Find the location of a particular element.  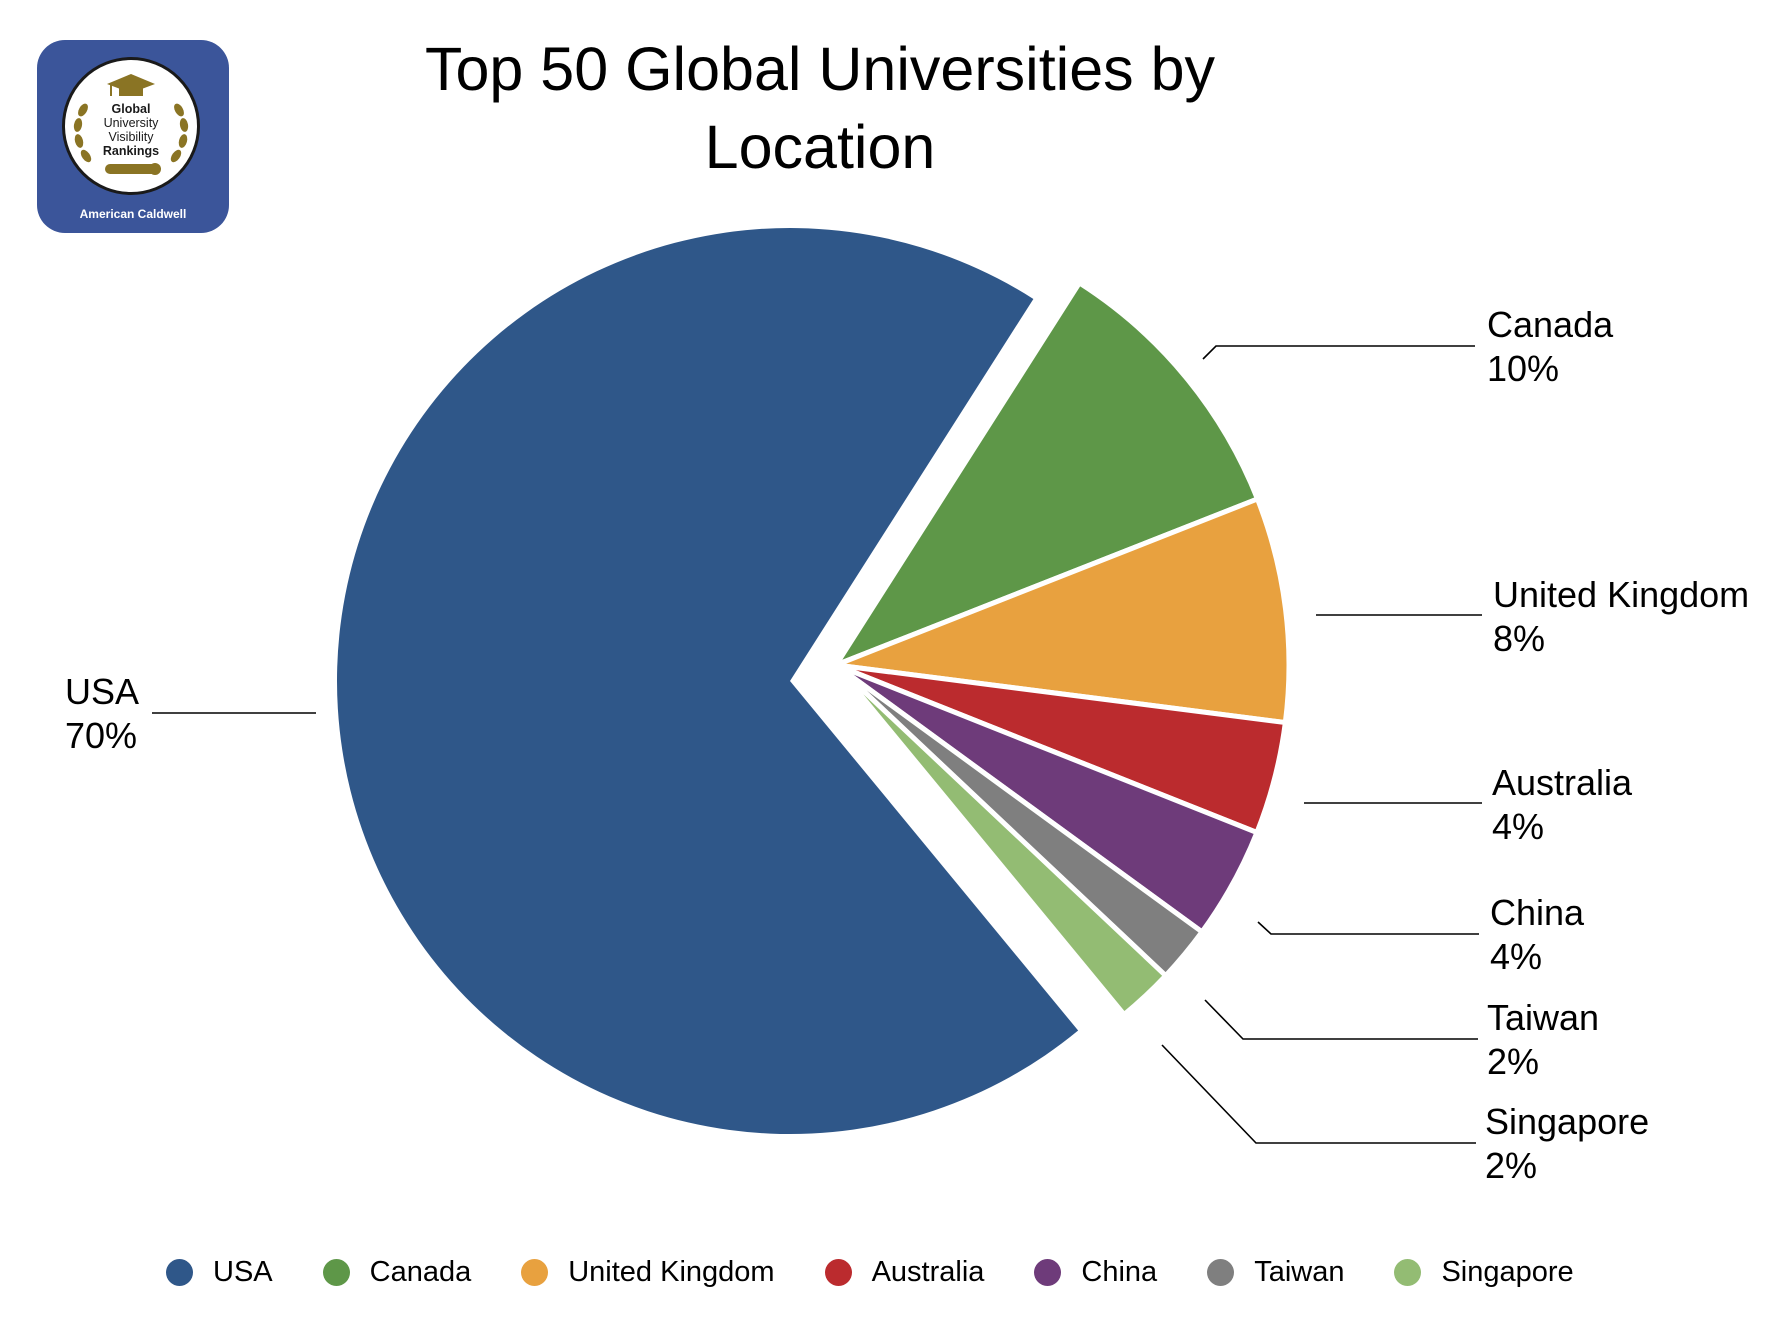

pie-slice-united-kingdom is located at coordinates (1063, 610).